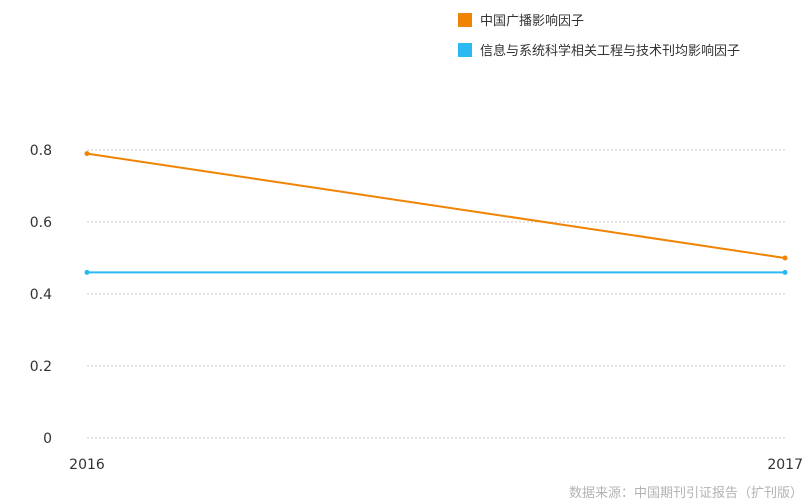  I want to click on y-tick-label: 0.2, so click(41, 367).